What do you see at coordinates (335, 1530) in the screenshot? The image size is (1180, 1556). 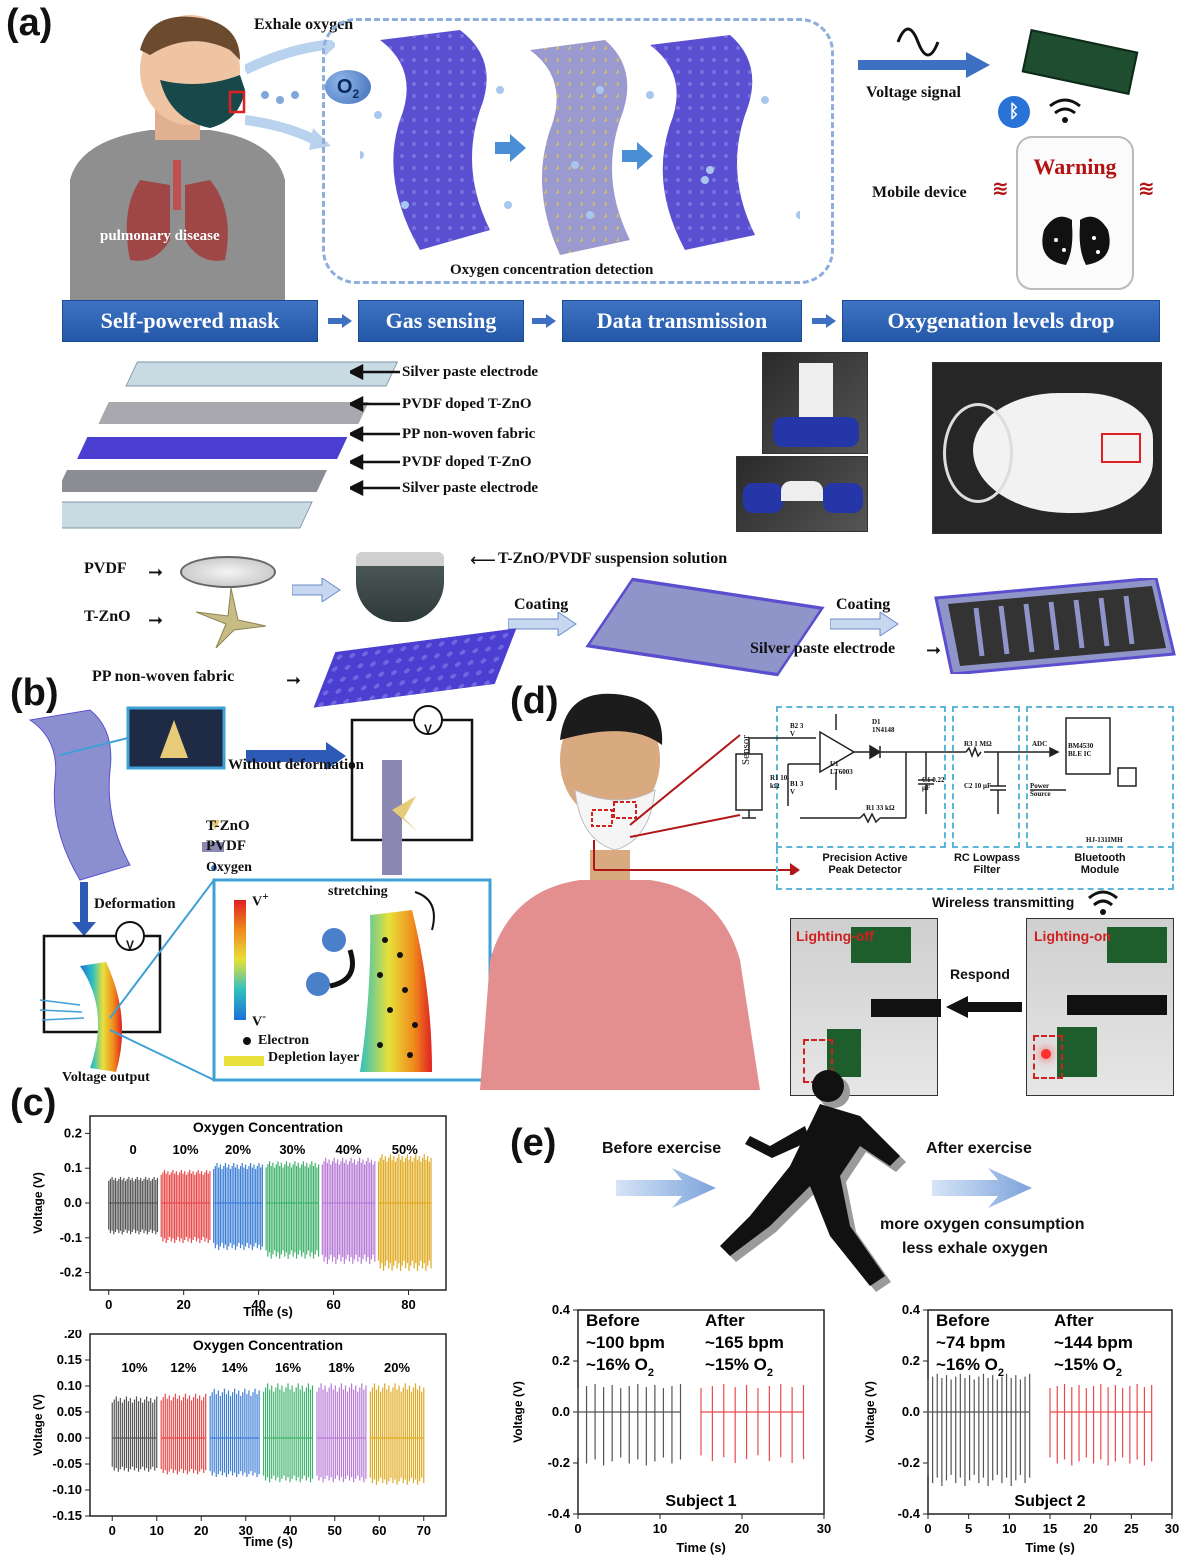 I see `x-tick-label: 50` at bounding box center [335, 1530].